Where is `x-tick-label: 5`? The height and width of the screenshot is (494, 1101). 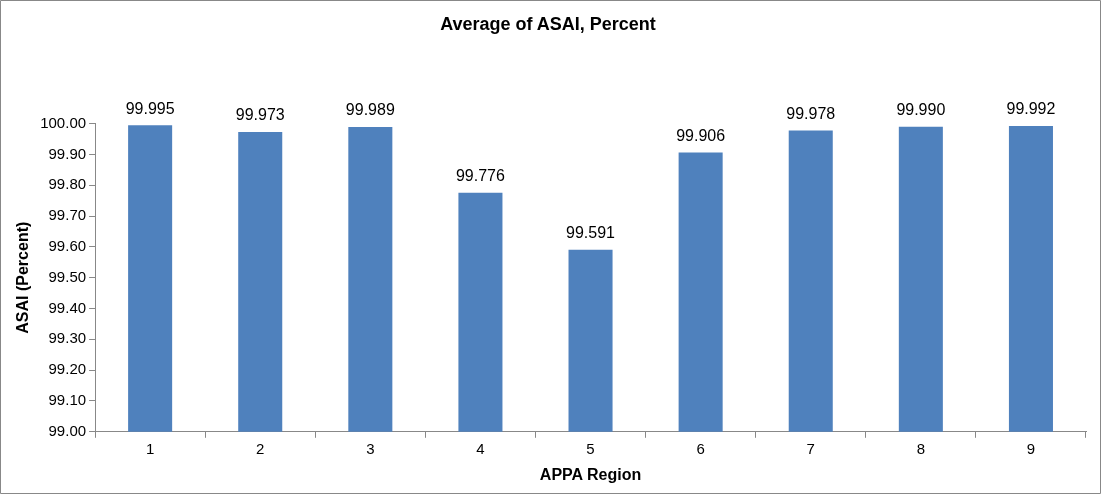 x-tick-label: 5 is located at coordinates (590, 448).